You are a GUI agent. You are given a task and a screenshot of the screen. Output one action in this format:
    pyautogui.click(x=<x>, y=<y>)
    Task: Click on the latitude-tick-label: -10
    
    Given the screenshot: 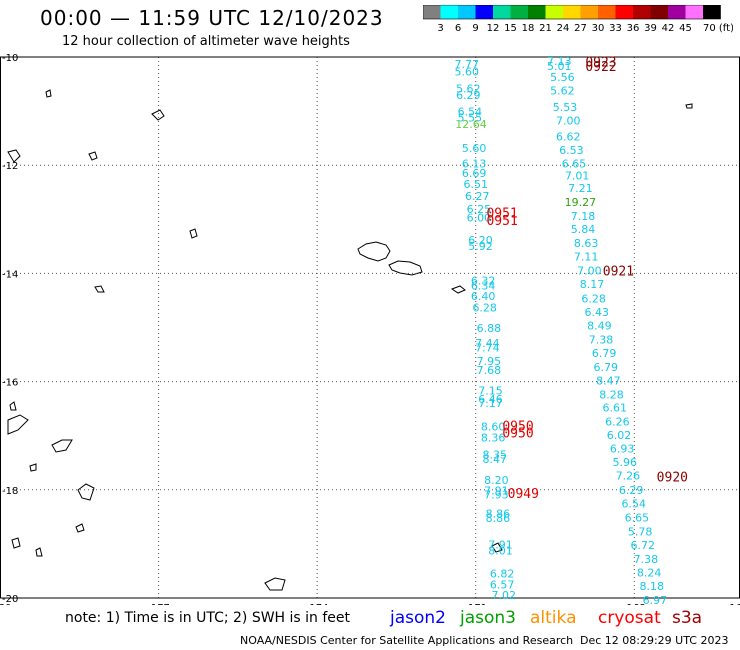 What is the action you would take?
    pyautogui.click(x=10, y=58)
    